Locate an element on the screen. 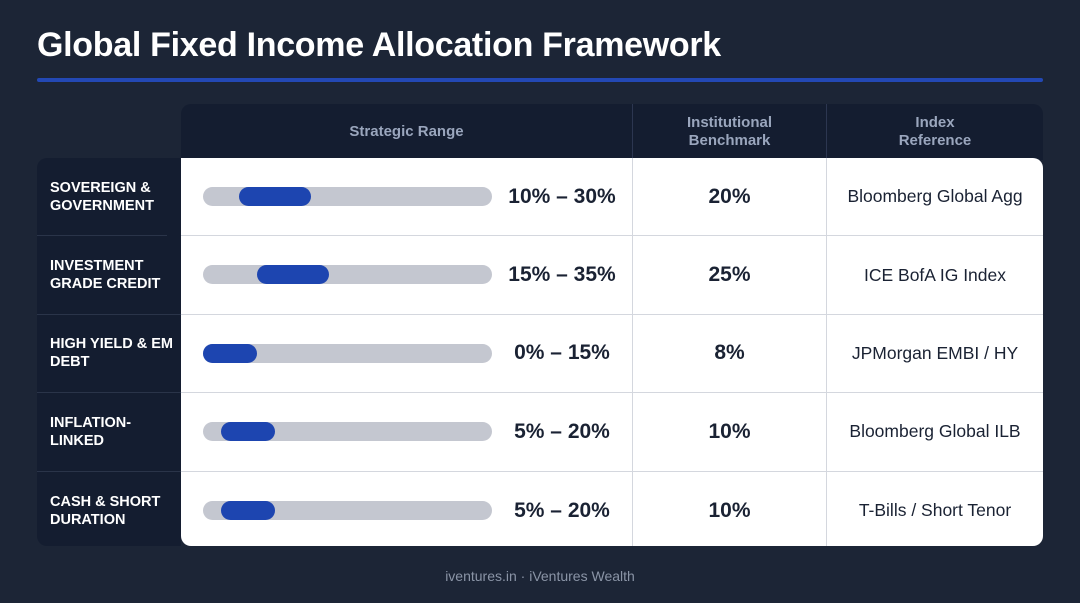 The height and width of the screenshot is (603, 1080). row-label: Sovereign & Government is located at coordinates (102, 197).